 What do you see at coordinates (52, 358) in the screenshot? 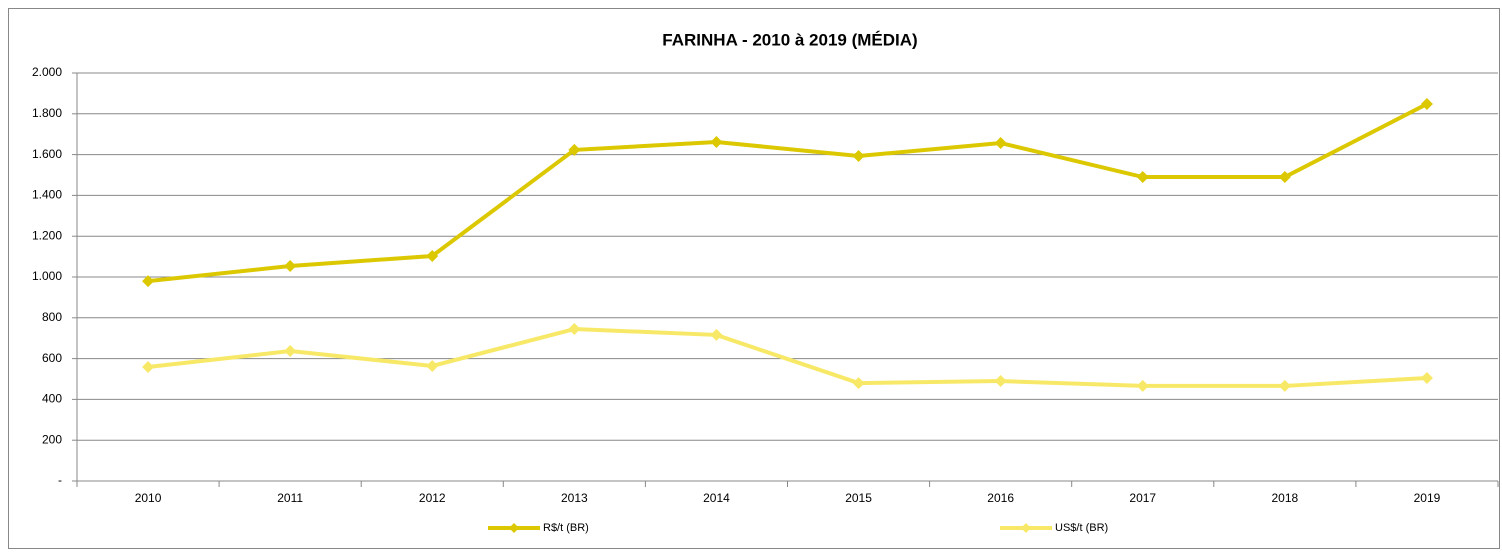
I see `y-tick-label: 600` at bounding box center [52, 358].